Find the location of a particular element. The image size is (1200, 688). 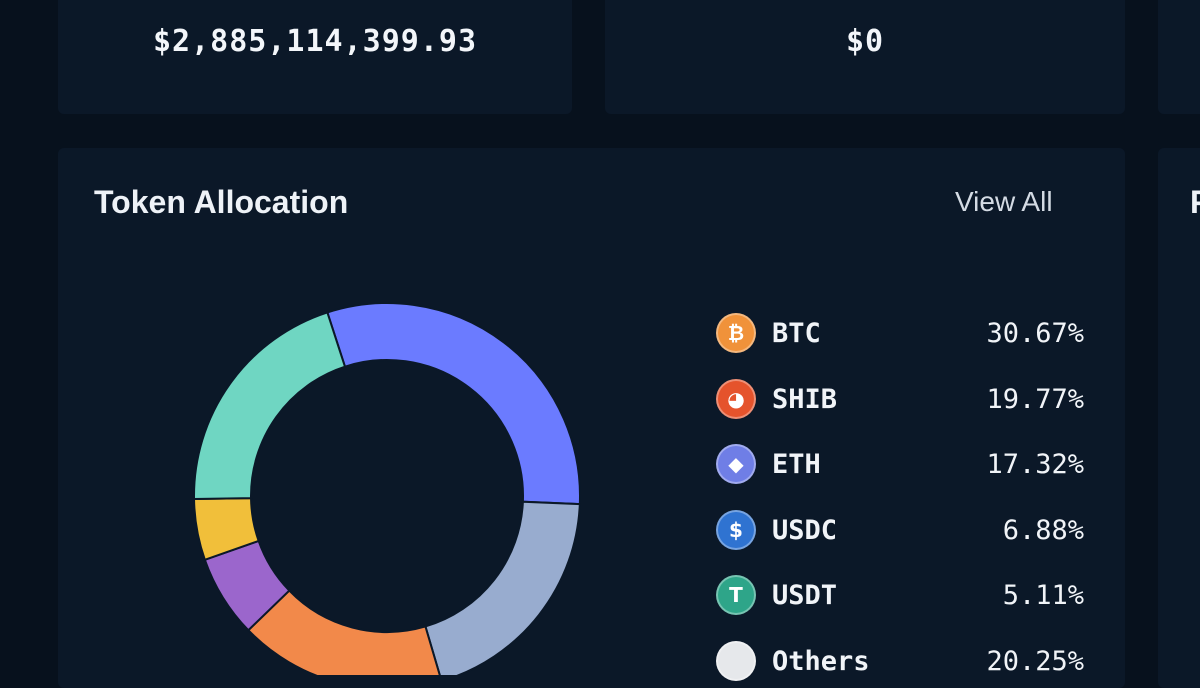

stat-card-right is located at coordinates (1179, 57).